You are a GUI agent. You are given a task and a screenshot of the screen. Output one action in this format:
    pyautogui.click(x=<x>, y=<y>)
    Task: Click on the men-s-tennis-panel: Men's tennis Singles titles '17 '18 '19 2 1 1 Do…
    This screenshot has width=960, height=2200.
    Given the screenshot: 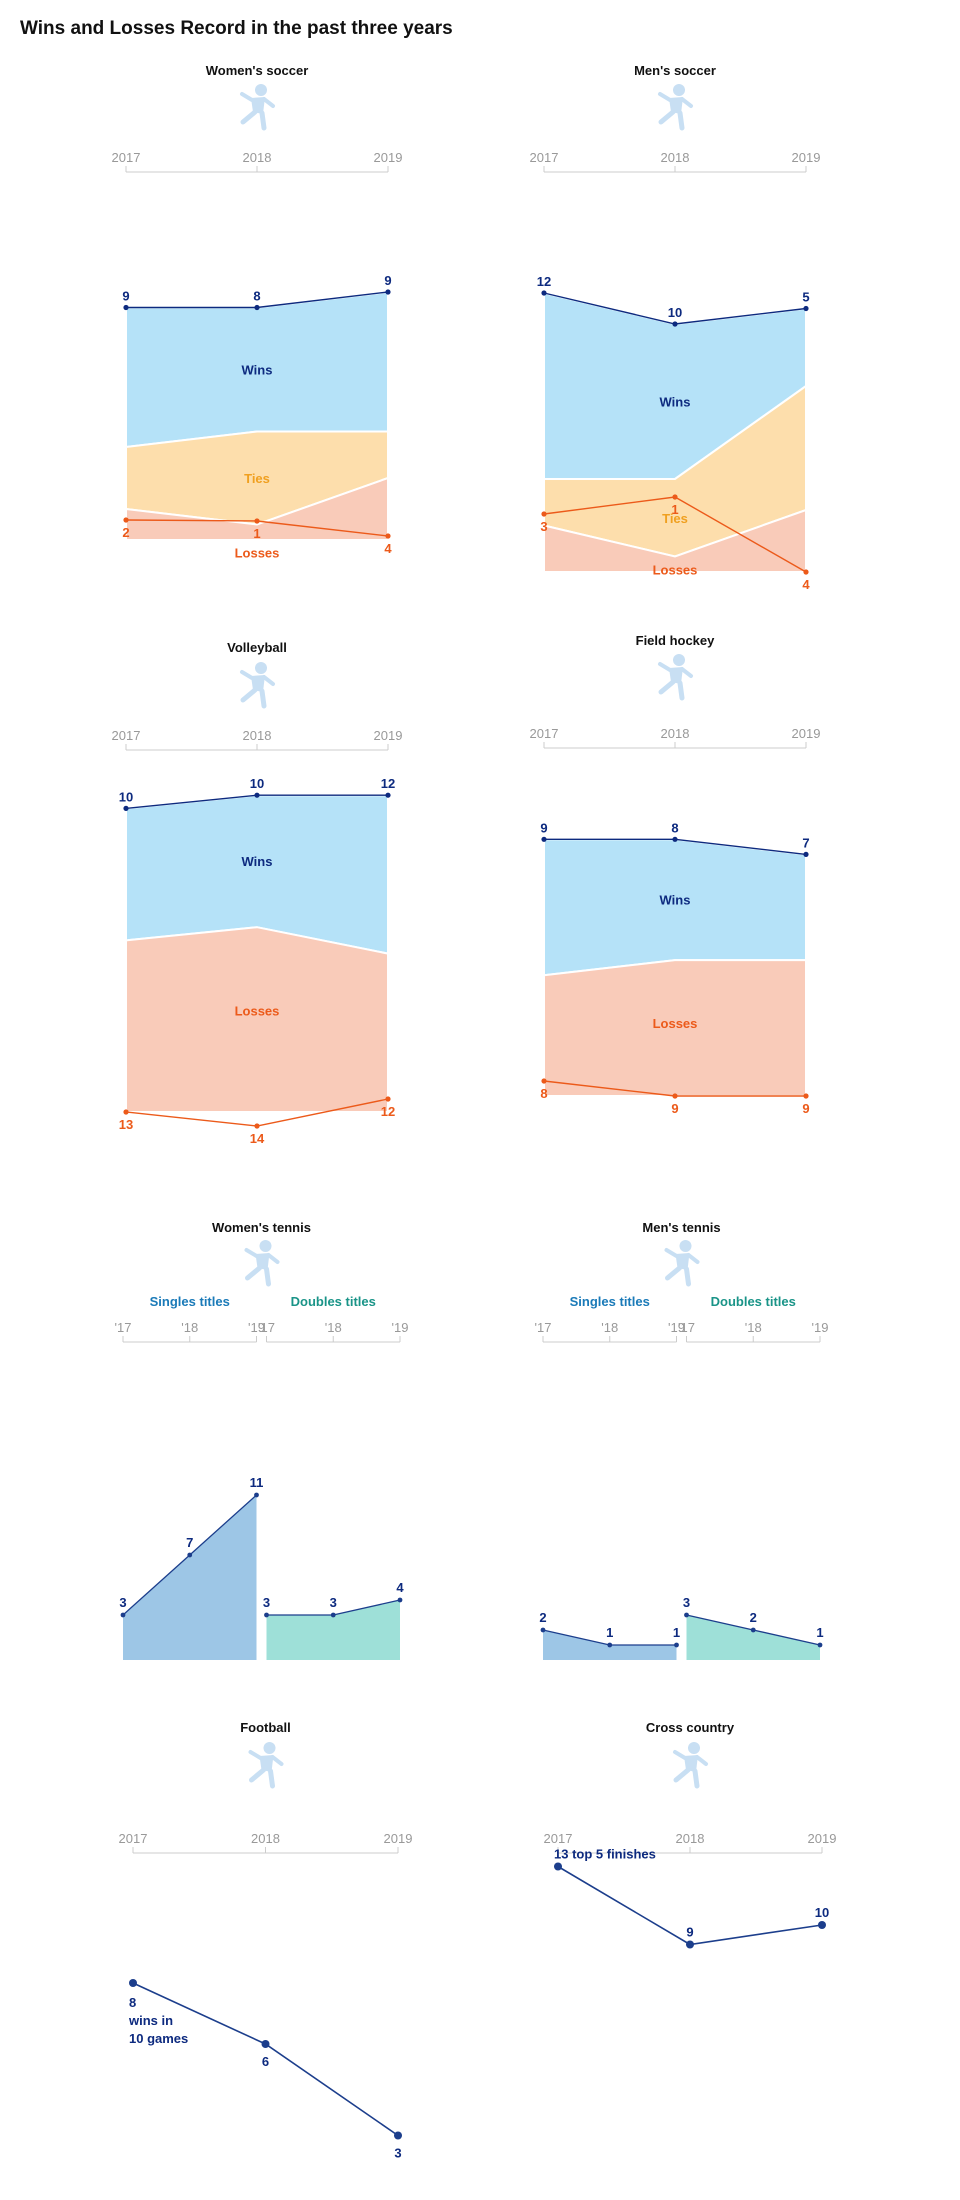 What is the action you would take?
    pyautogui.click(x=681, y=1440)
    